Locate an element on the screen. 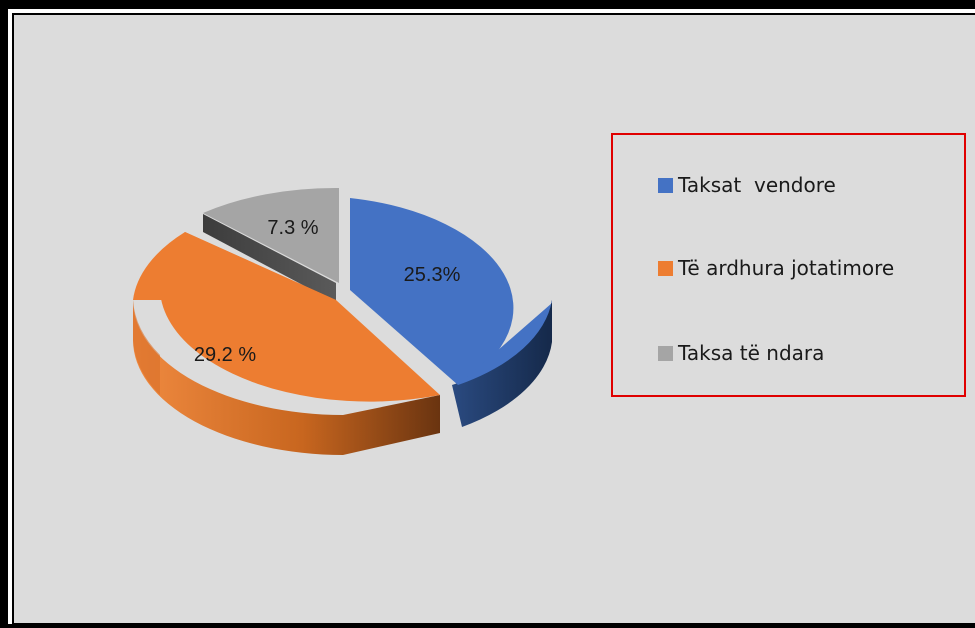 The image size is (975, 628). legend-swatch-orange is located at coordinates (665, 268).